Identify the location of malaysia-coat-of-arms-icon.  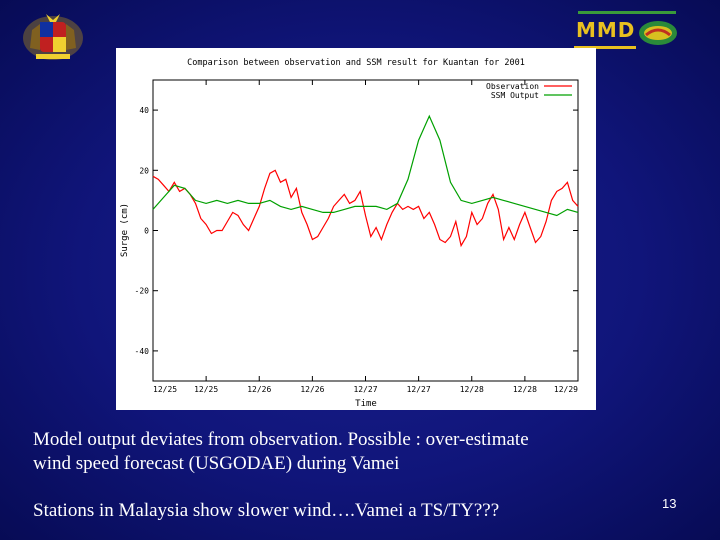
(53, 37).